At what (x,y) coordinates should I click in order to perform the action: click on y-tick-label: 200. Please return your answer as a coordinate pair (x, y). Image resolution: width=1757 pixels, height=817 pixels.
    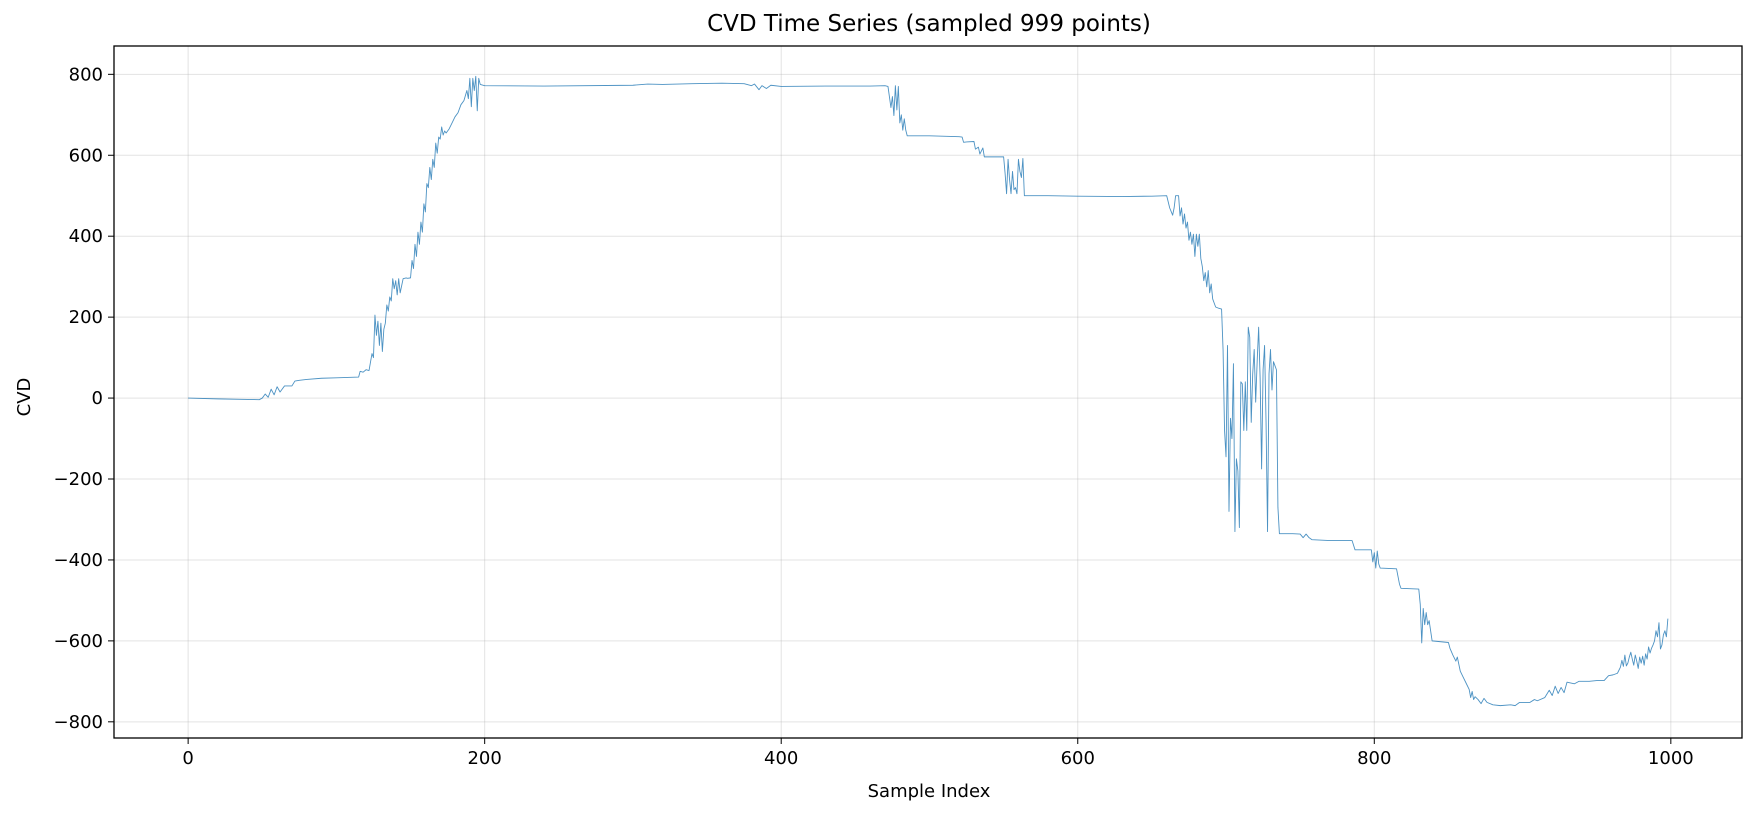
    Looking at the image, I should click on (86, 317).